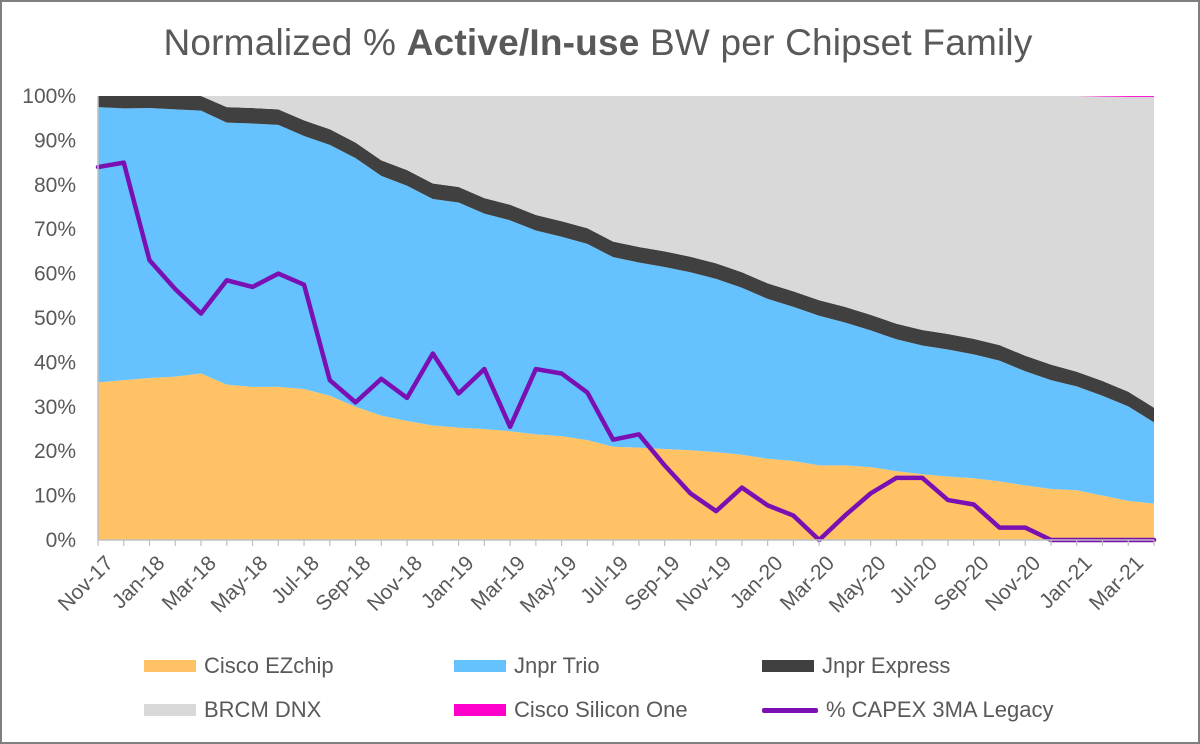 The width and height of the screenshot is (1200, 744). What do you see at coordinates (480, 710) in the screenshot?
I see `legend-swatch-cisco-silicon-one` at bounding box center [480, 710].